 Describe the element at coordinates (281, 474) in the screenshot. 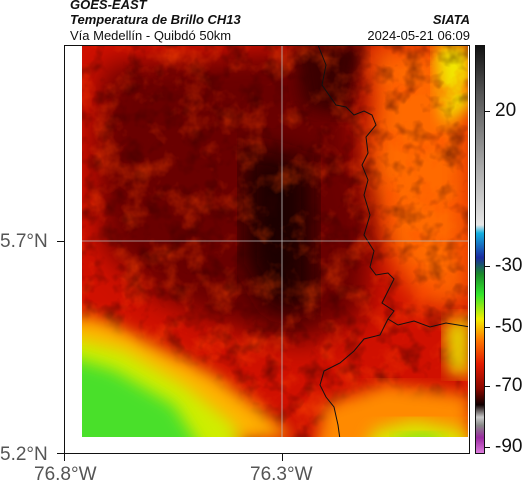

I see `lon-tick-76-3: 76.3°W` at that location.